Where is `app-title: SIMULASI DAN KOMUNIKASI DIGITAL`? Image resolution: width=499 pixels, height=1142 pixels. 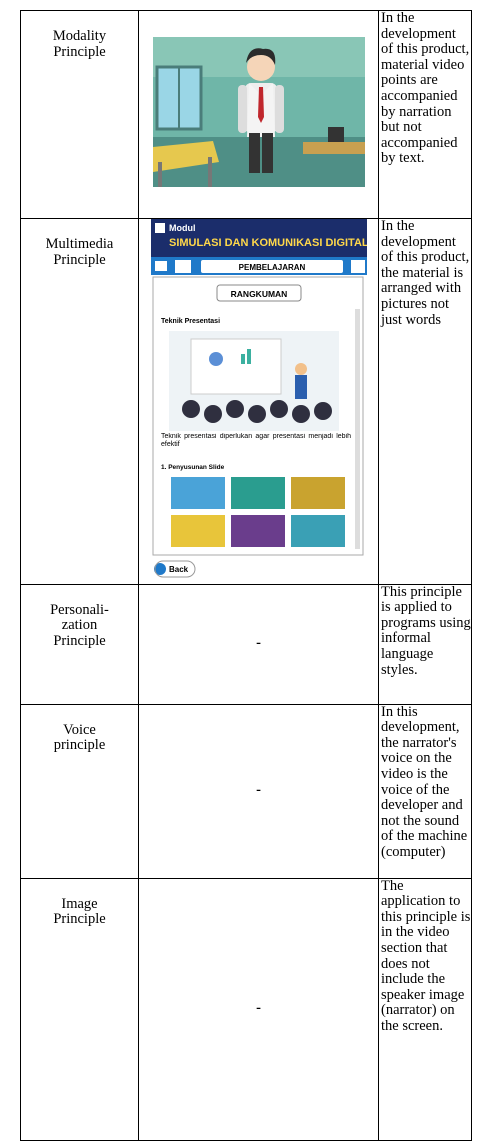 app-title: SIMULASI DAN KOMUNIKASI DIGITAL is located at coordinates (268, 243).